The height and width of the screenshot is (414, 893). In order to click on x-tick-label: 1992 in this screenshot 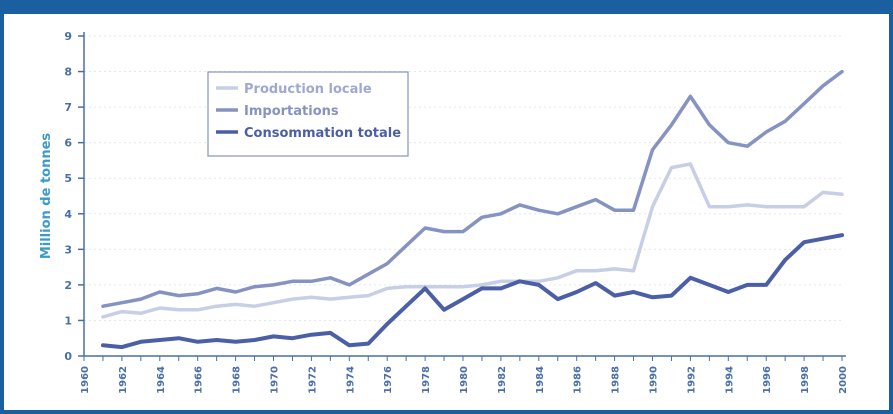, I will do `click(691, 380)`.